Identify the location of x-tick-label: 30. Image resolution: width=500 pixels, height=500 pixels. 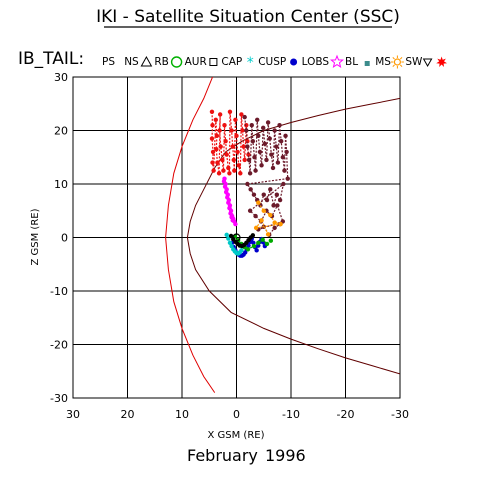
(73, 414).